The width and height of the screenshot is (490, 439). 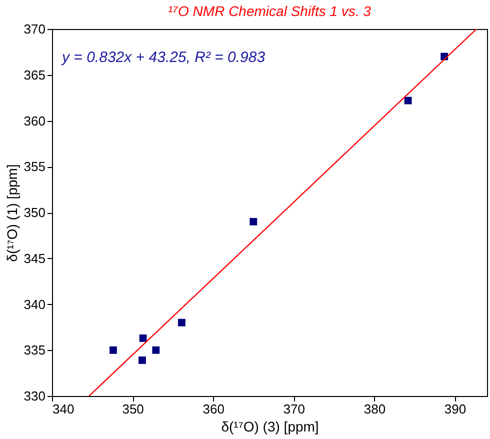 What do you see at coordinates (35, 166) in the screenshot?
I see `y-tick-label: 355` at bounding box center [35, 166].